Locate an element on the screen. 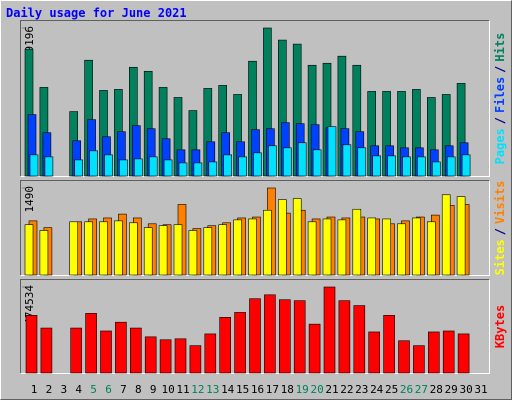 Image resolution: width=512 pixels, height=400 pixels. x-tick-label: 8 is located at coordinates (138, 389).